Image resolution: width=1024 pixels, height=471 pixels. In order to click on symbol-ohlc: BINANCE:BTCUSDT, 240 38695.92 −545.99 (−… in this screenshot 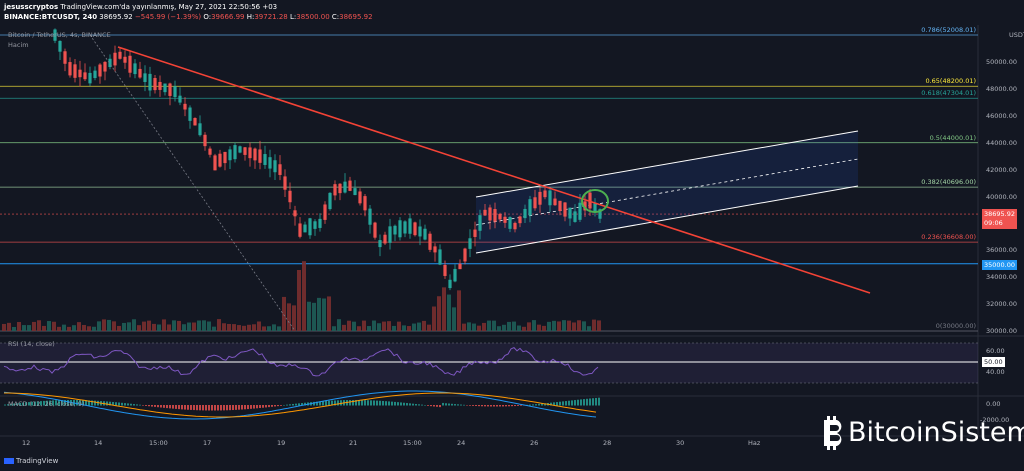, I will do `click(188, 17)`.